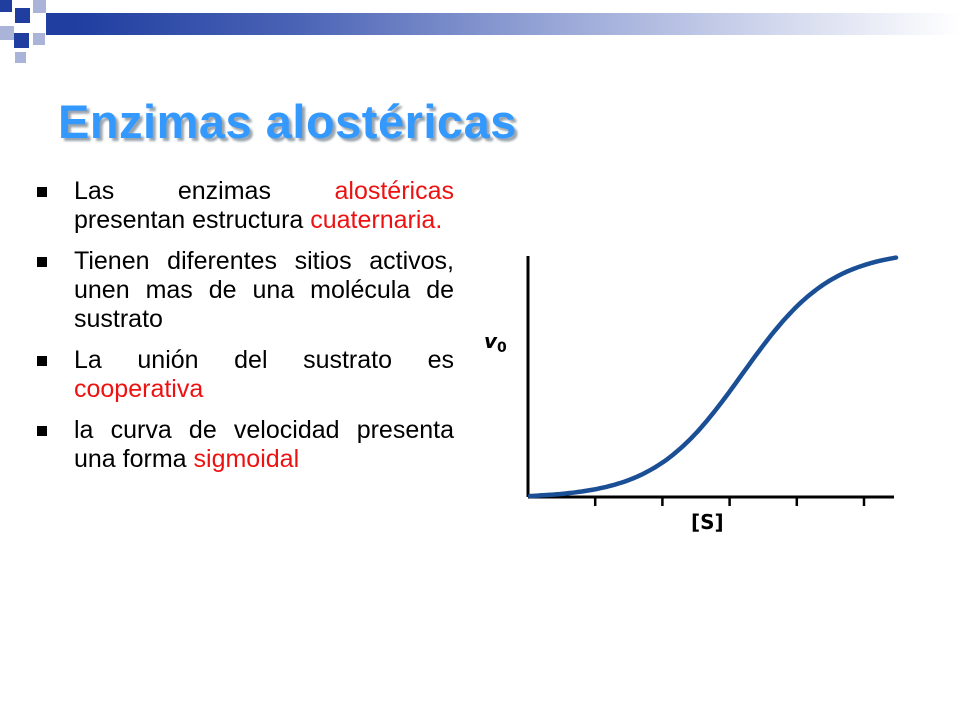 The height and width of the screenshot is (720, 960). What do you see at coordinates (139, 389) in the screenshot?
I see `highlighted-term: cooperativa` at bounding box center [139, 389].